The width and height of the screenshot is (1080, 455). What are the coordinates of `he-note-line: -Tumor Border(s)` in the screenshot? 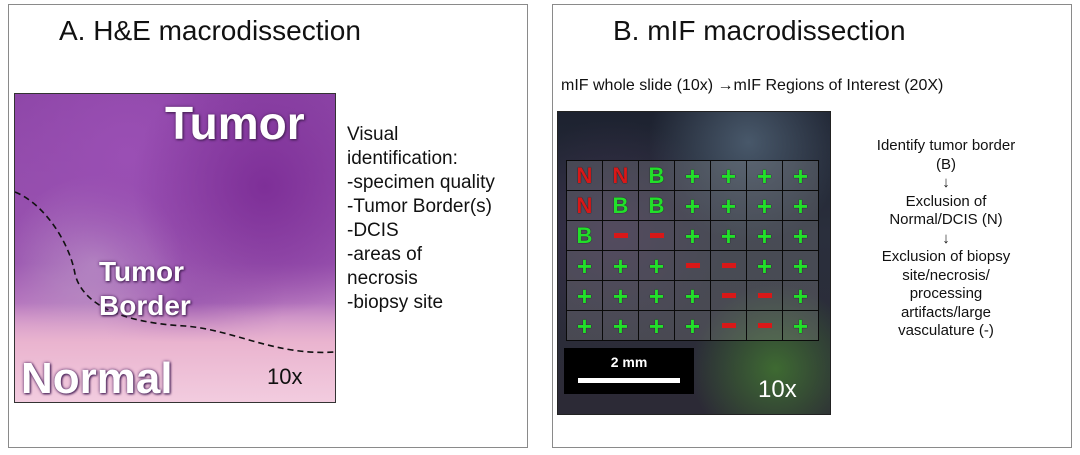 It's located at (419, 206).